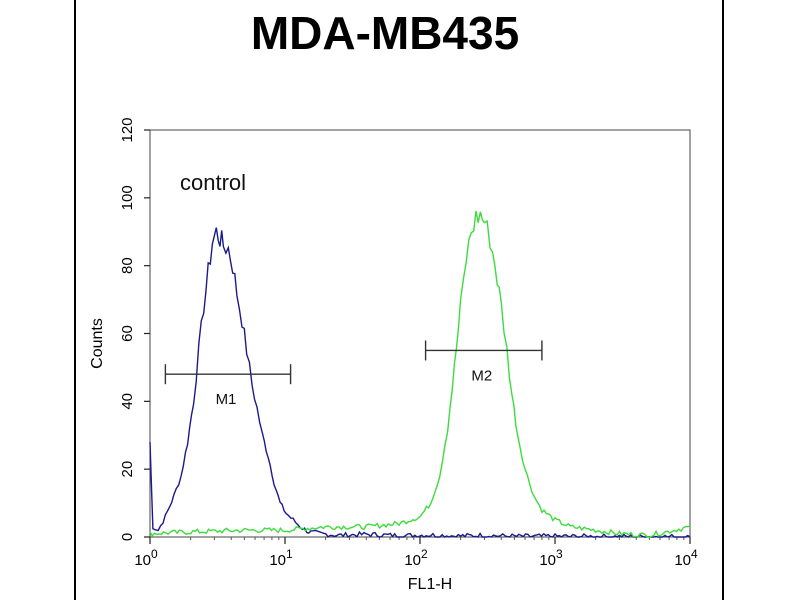  What do you see at coordinates (686, 558) in the screenshot?
I see `x-tick-label: 10⁴` at bounding box center [686, 558].